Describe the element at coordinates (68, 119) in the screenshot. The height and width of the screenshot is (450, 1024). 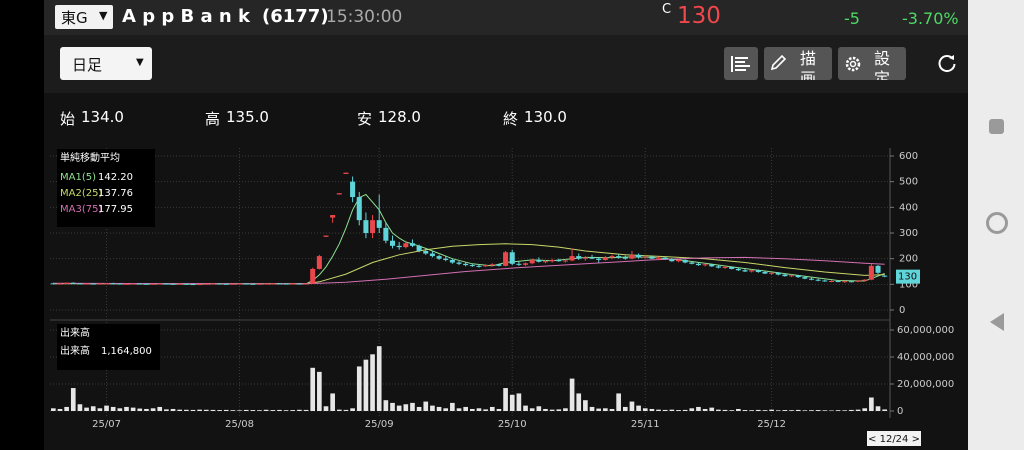
I see `ohlc-label: 始` at that location.